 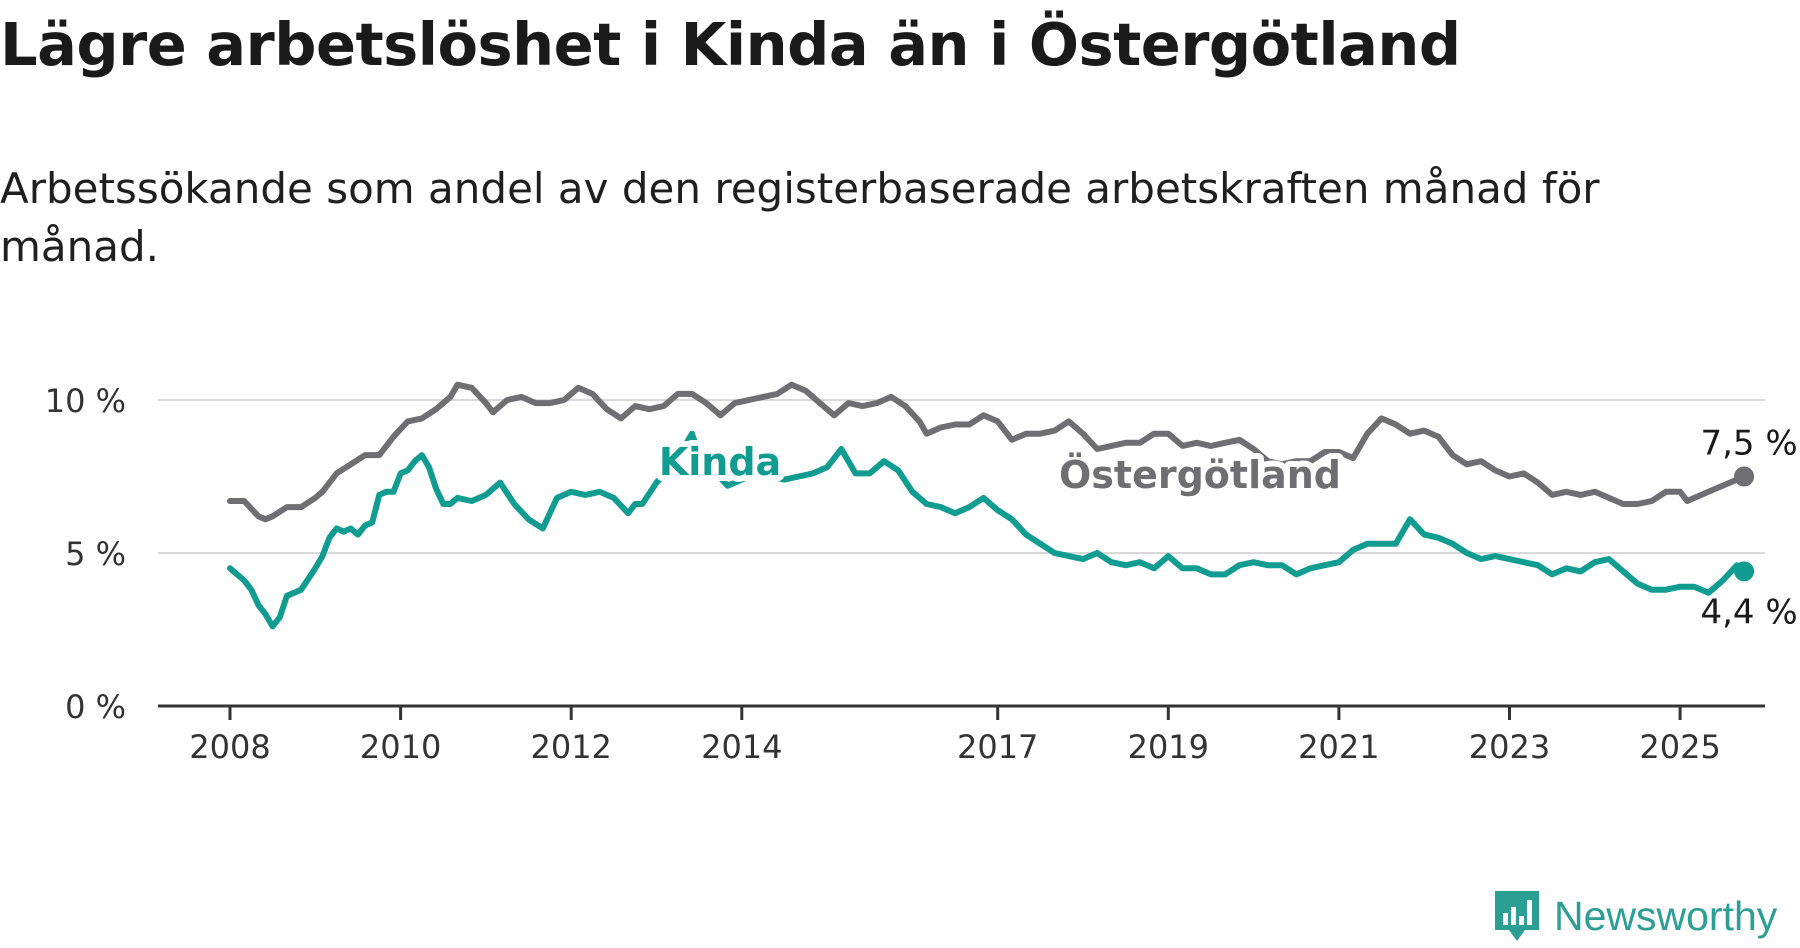 I want to click on x-tick-label: 2010, so click(x=400, y=747).